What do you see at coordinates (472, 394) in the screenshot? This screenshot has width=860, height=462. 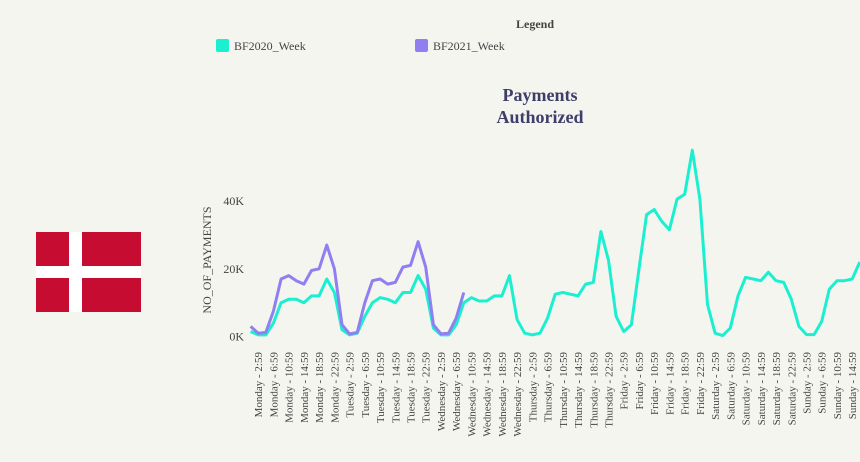 I see `x-tick-label: Wednesday - 10:59` at bounding box center [472, 394].